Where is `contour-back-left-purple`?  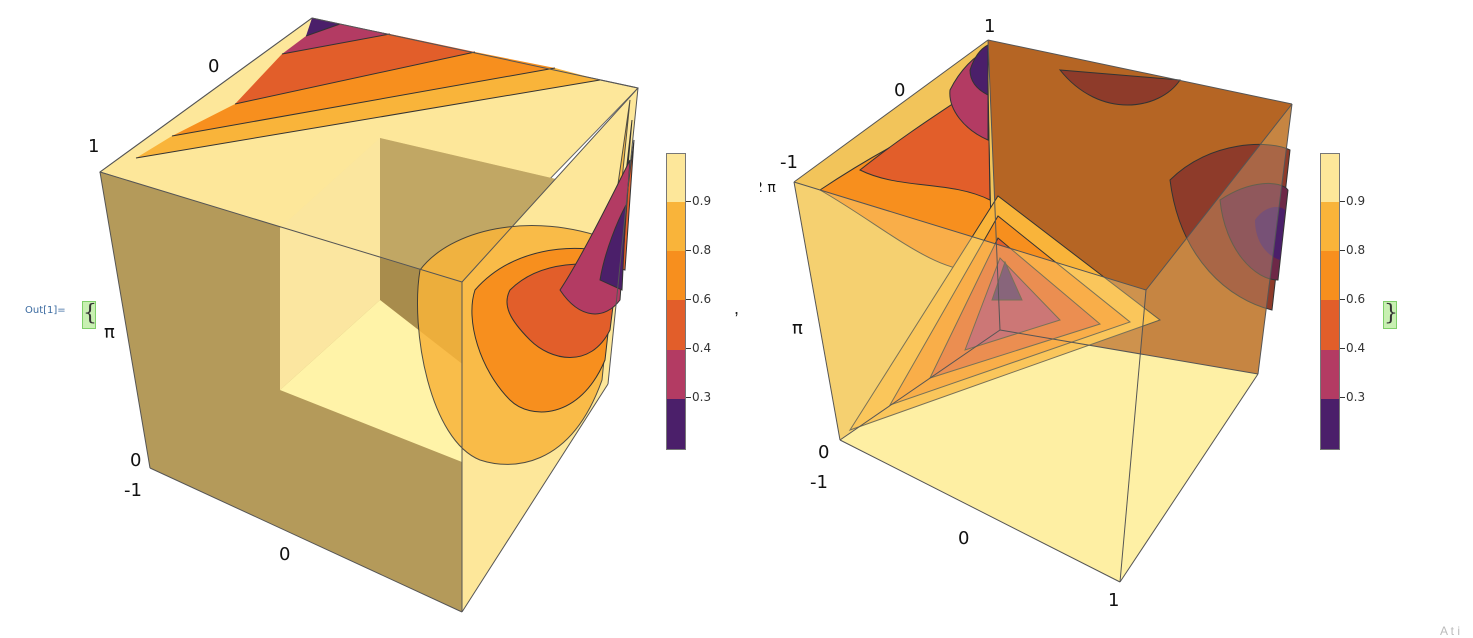
contour-back-left-purple is located at coordinates (979, 70).